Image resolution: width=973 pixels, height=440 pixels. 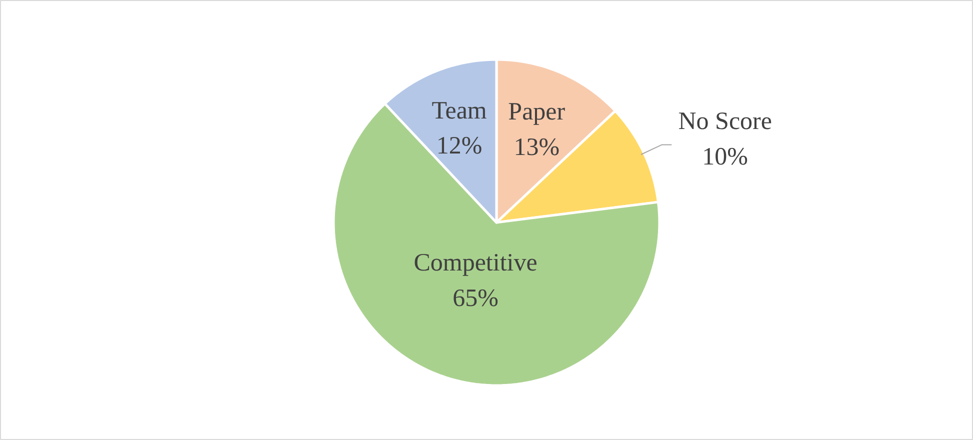 I want to click on slice-label: No Score, so click(x=725, y=122).